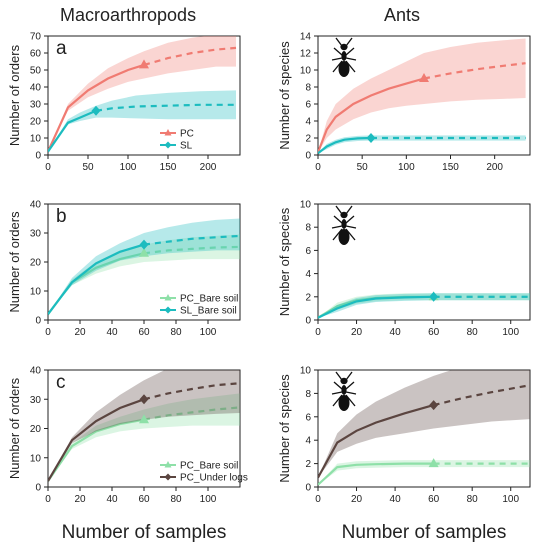 Image resolution: width=549 pixels, height=550 pixels. Describe the element at coordinates (61, 382) in the screenshot. I see `panel-label: c` at that location.